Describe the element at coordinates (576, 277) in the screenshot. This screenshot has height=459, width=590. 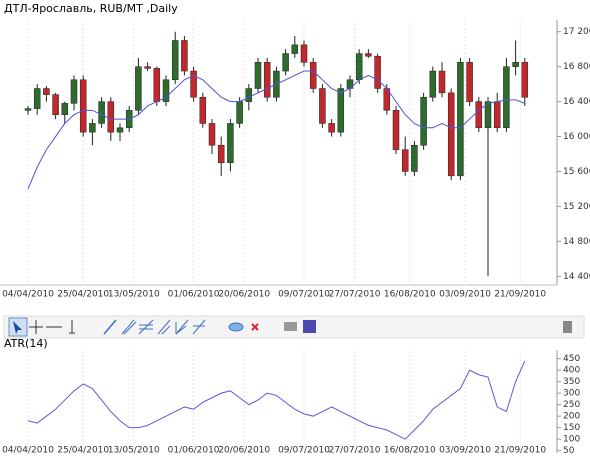
I see `y-tick-label: 14 400` at that location.